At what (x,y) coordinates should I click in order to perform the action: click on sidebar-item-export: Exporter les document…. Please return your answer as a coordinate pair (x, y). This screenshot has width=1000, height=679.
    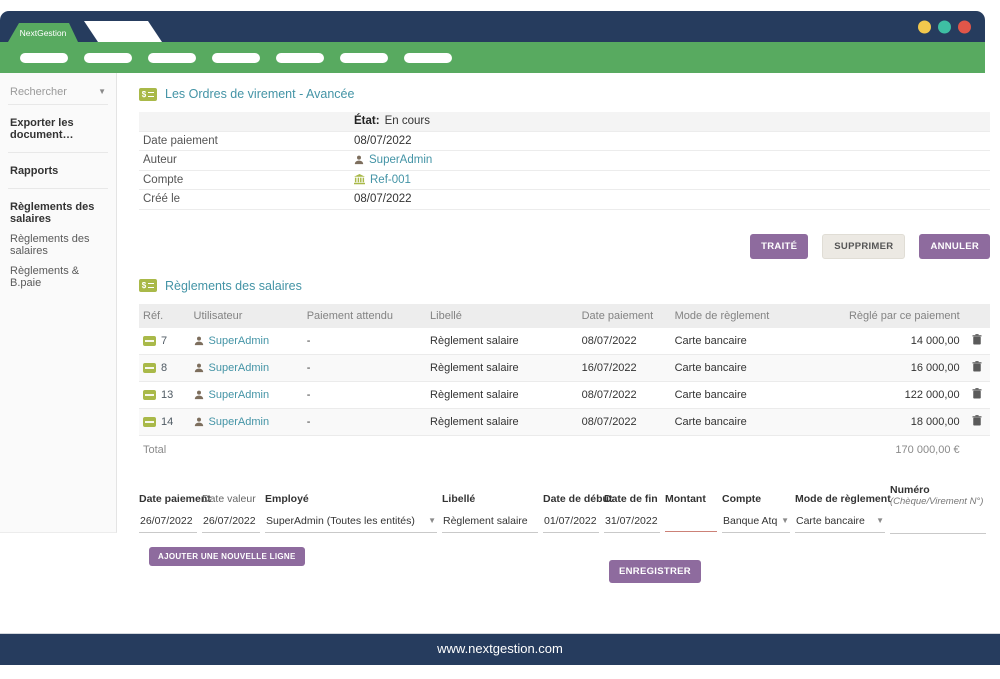
    Looking at the image, I should click on (58, 129).